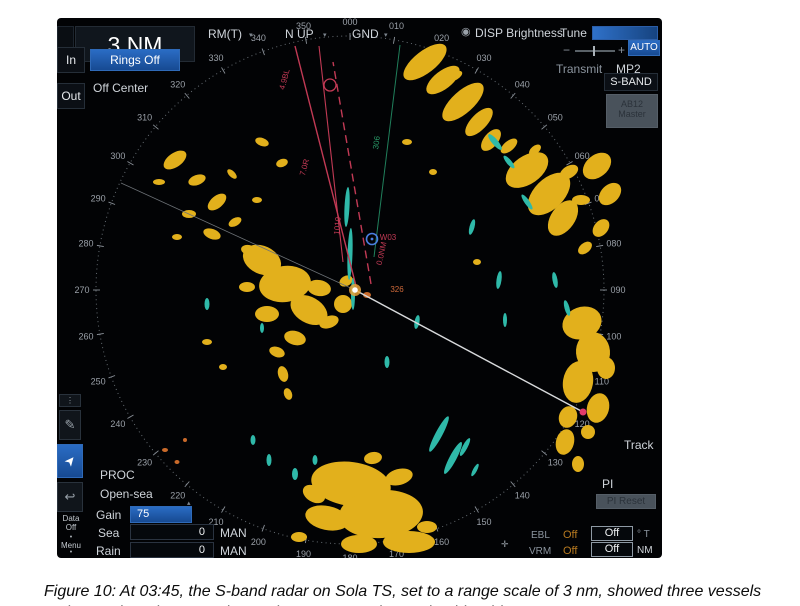  I want to click on svg-text: 020, so click(441, 38).